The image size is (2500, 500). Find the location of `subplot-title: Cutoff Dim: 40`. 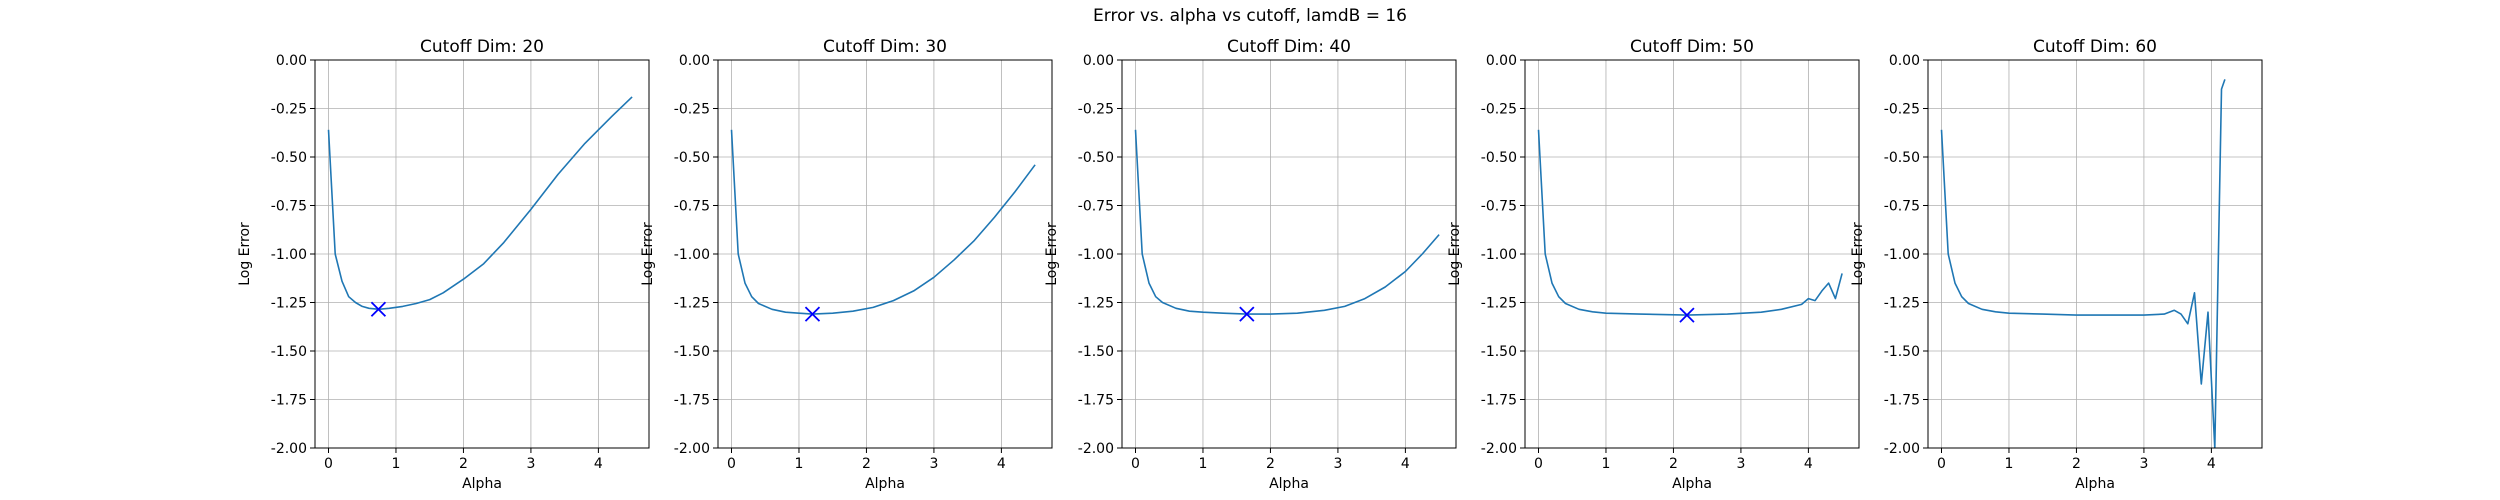

subplot-title: Cutoff Dim: 40 is located at coordinates (1289, 47).